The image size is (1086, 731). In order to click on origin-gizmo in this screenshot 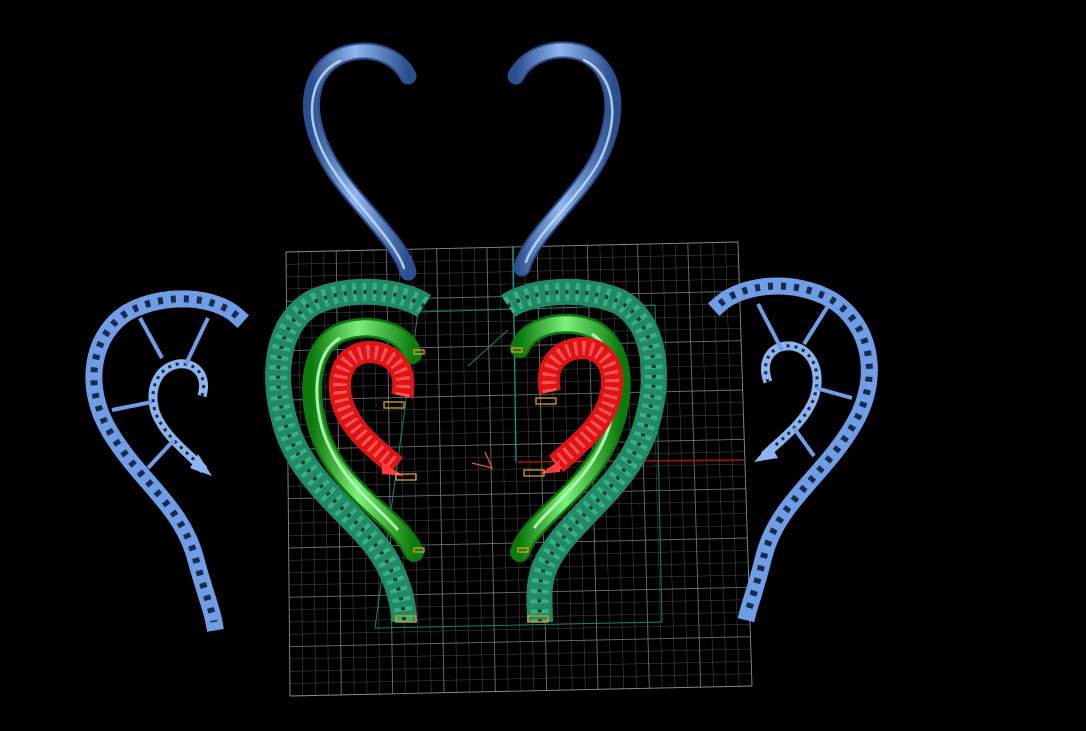, I will do `click(482, 460)`.